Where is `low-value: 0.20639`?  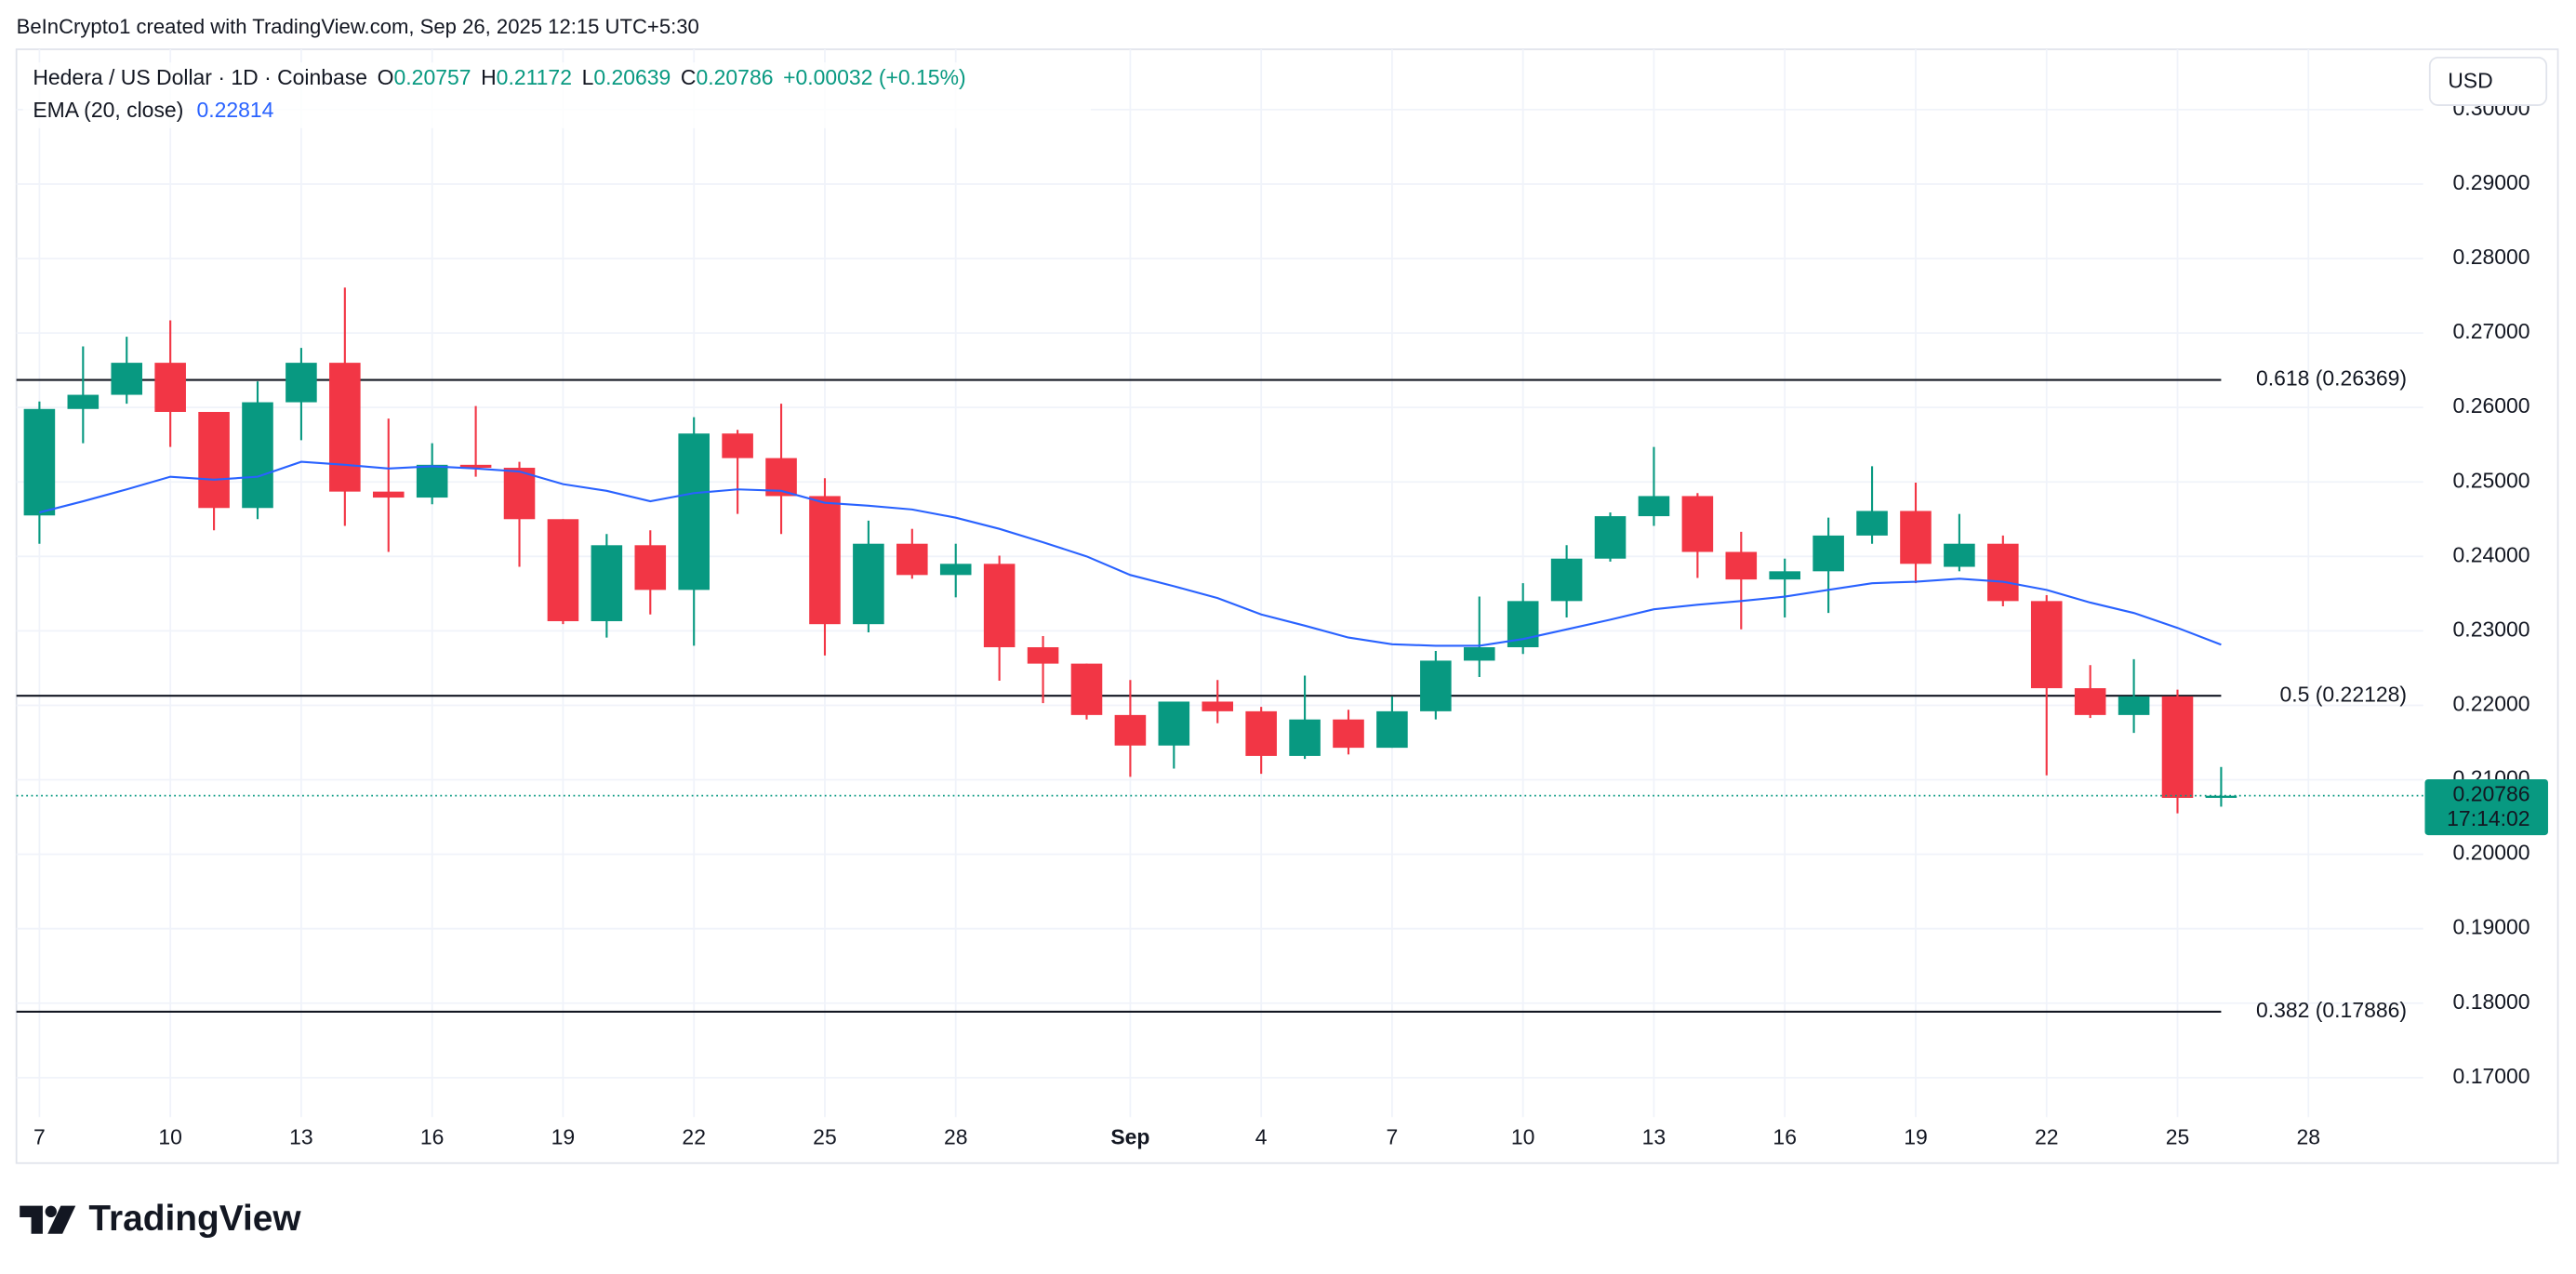 low-value: 0.20639 is located at coordinates (632, 77).